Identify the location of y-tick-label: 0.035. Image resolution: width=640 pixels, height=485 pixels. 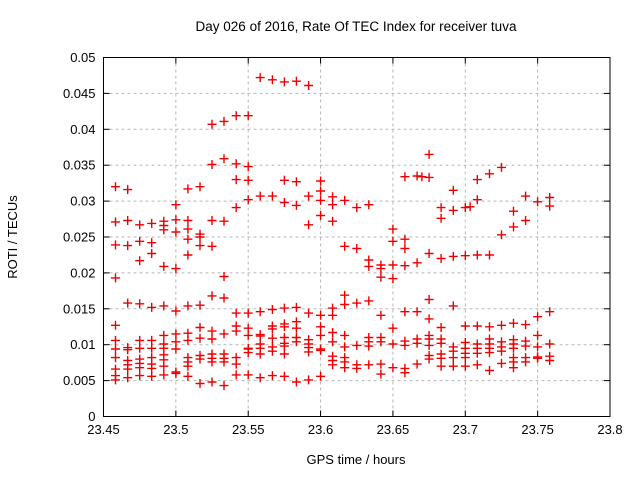
(79, 165).